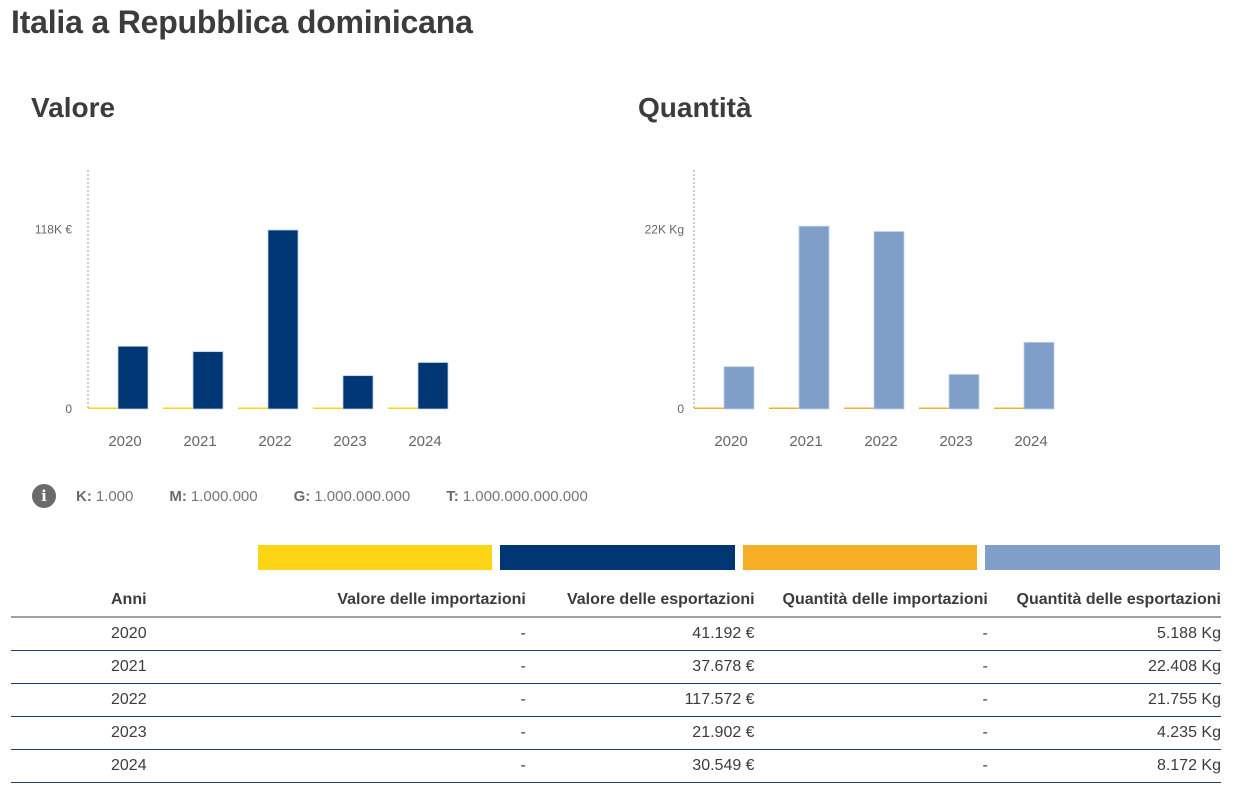 The height and width of the screenshot is (788, 1233). I want to click on cell-export-quantity: 5.188 Kg, so click(1104, 634).